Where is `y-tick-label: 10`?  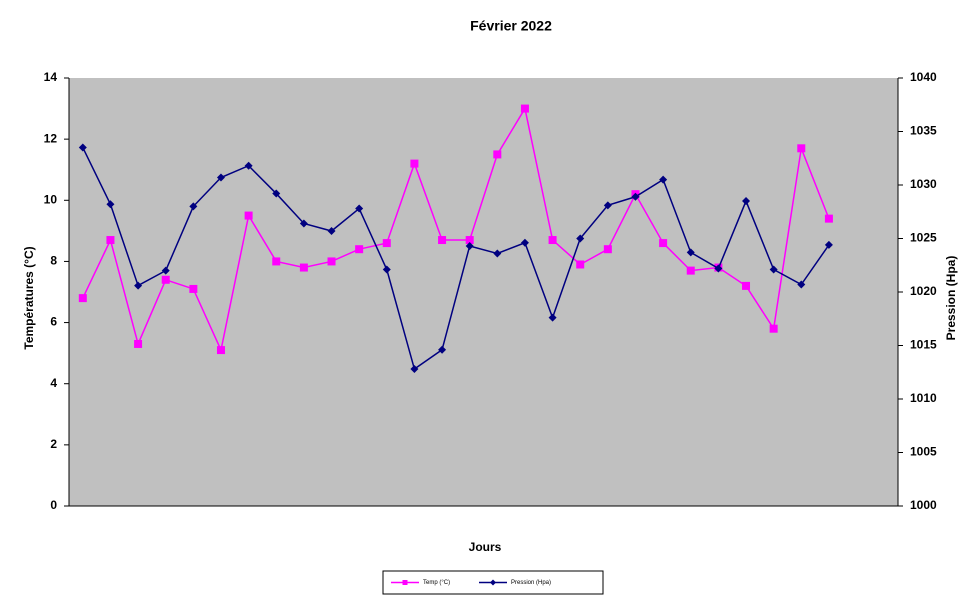 y-tick-label: 10 is located at coordinates (51, 199).